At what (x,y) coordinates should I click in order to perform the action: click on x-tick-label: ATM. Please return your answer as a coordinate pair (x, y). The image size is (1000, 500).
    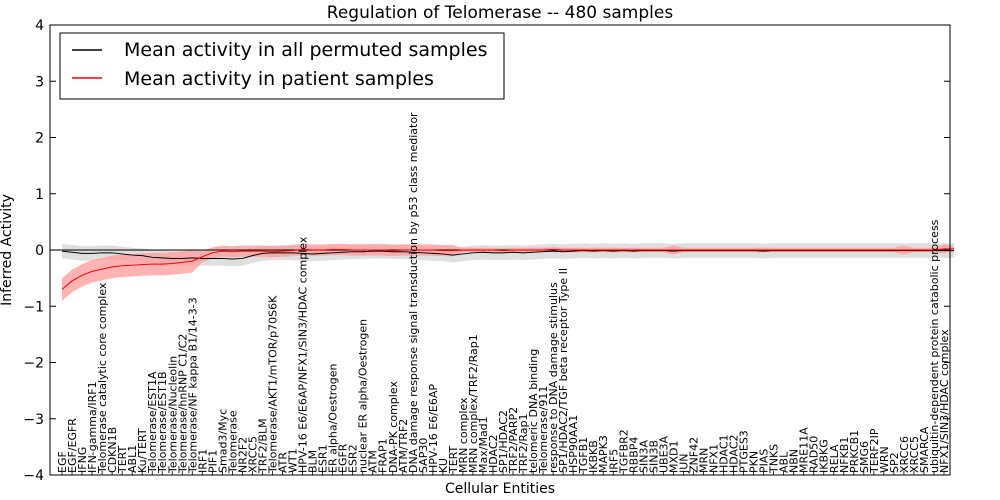
    Looking at the image, I should click on (373, 461).